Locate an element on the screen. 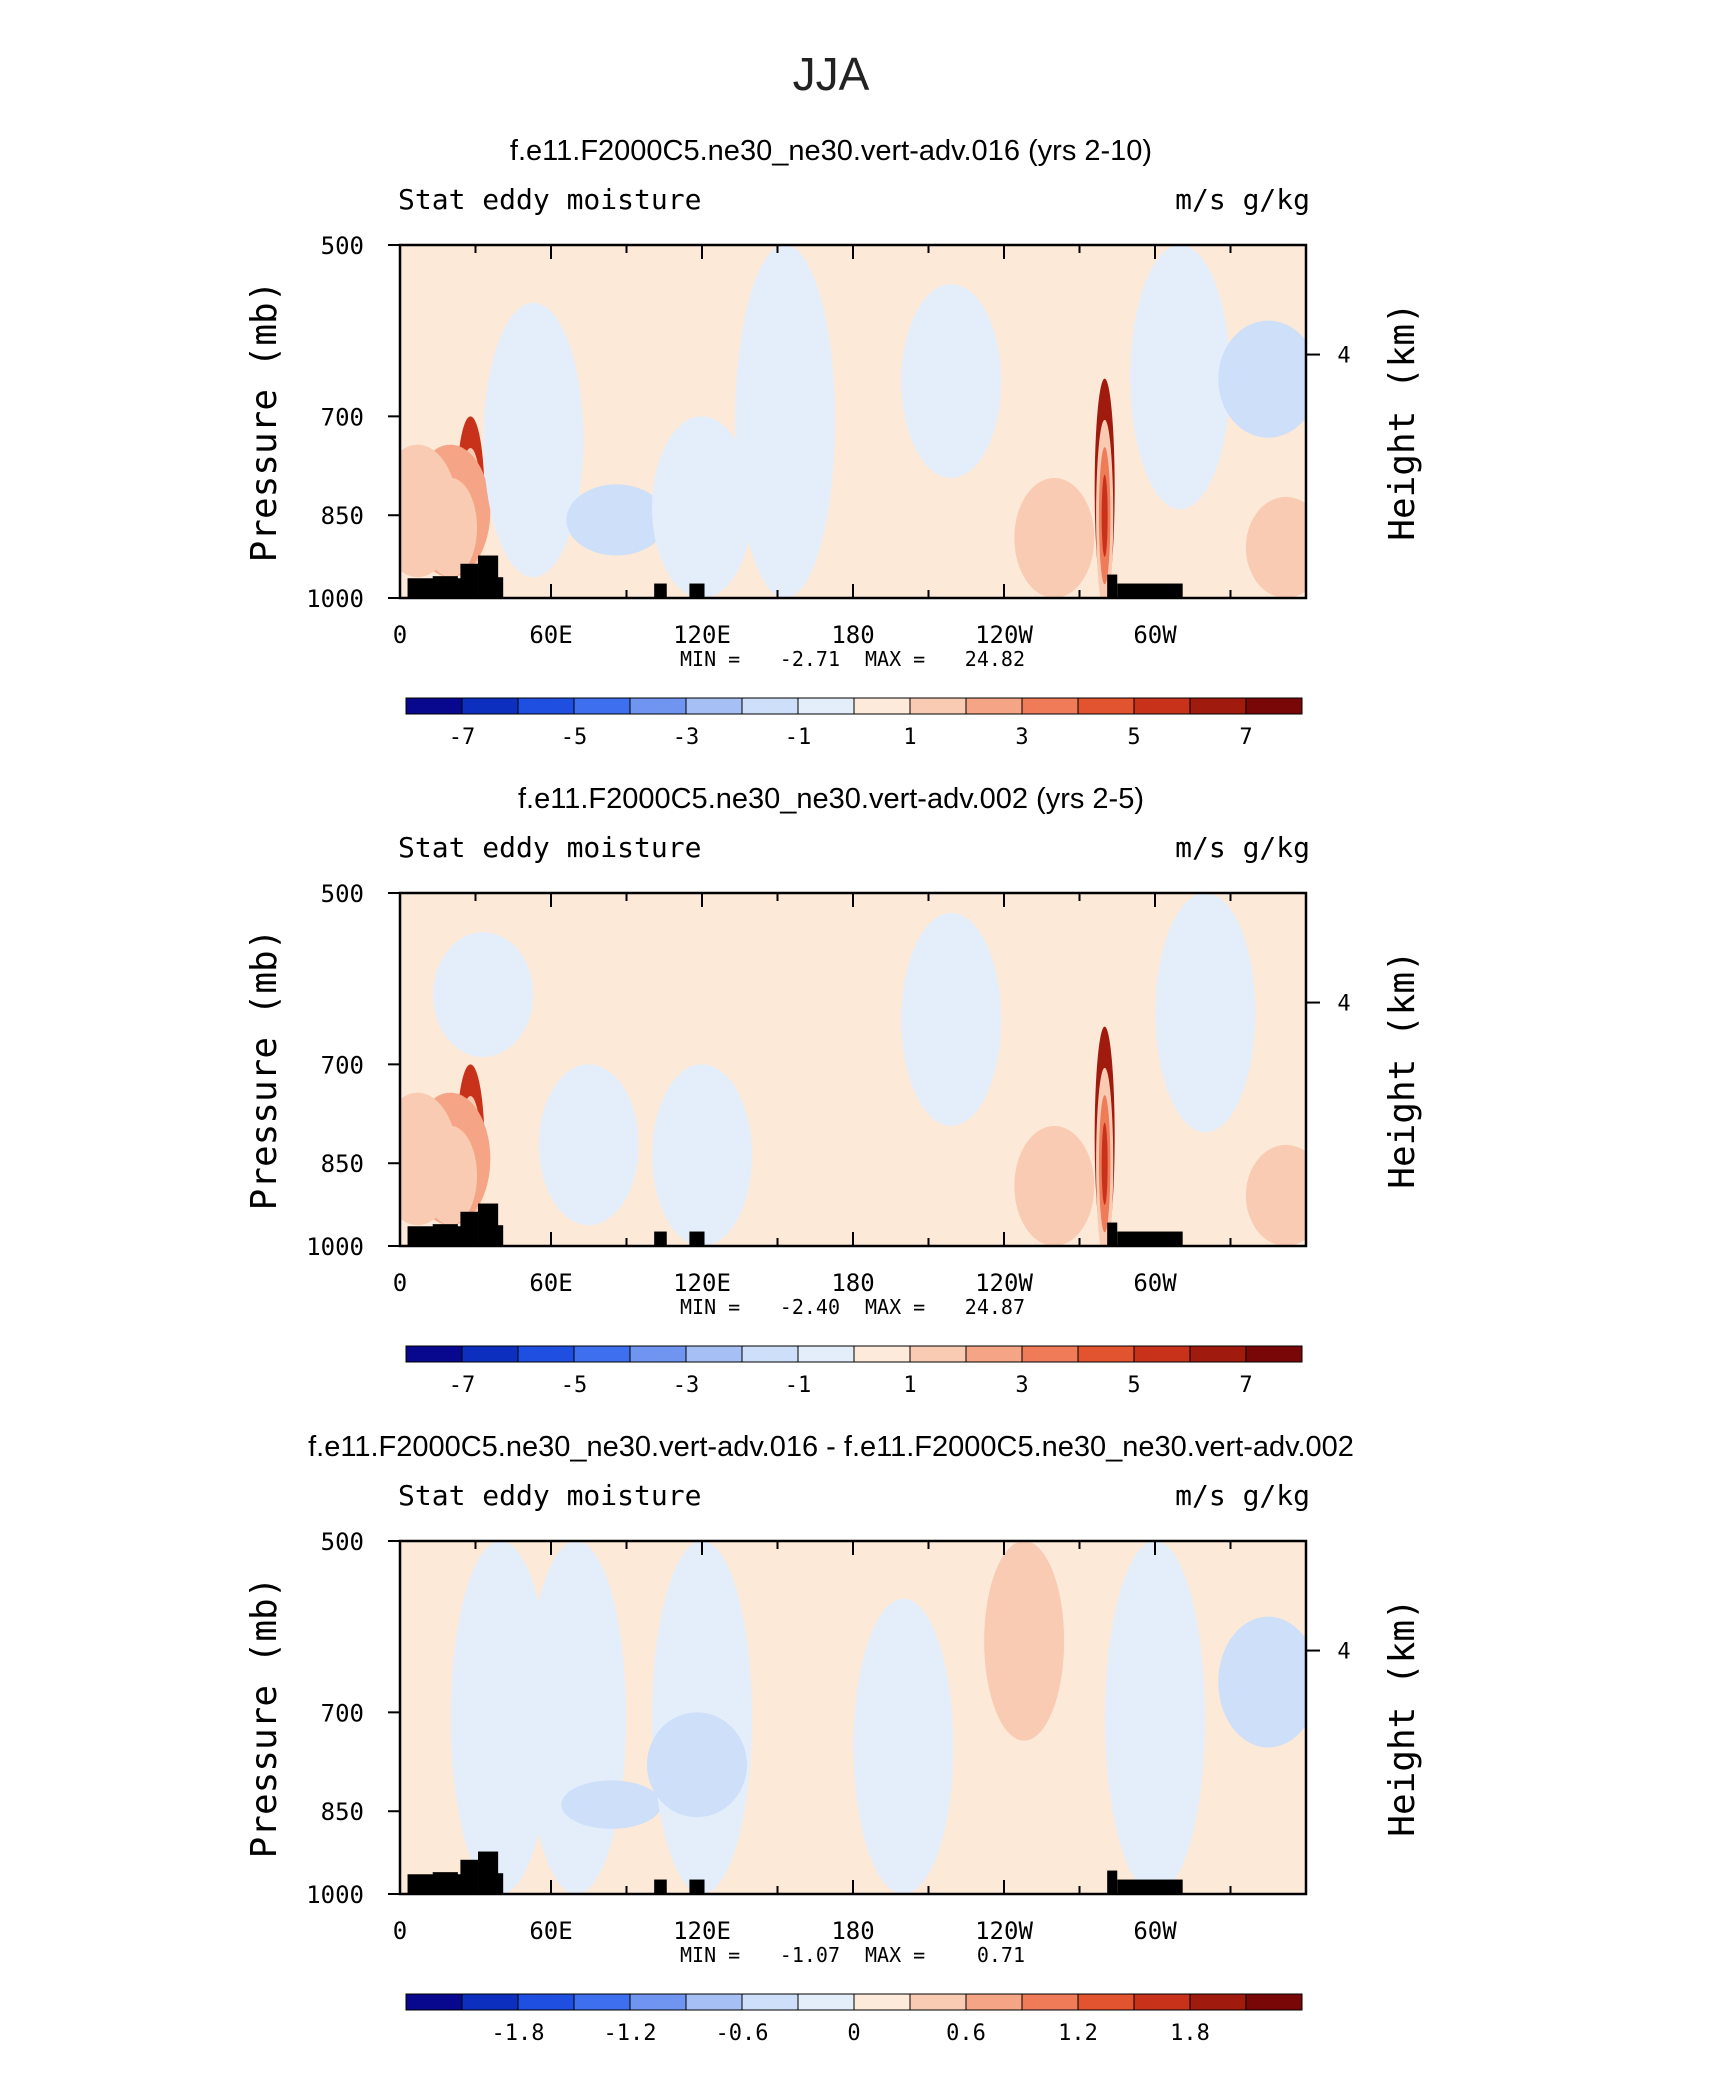 Image resolution: width=1710 pixels, height=2074 pixels. colorbar-label: -1.8 is located at coordinates (518, 2033).